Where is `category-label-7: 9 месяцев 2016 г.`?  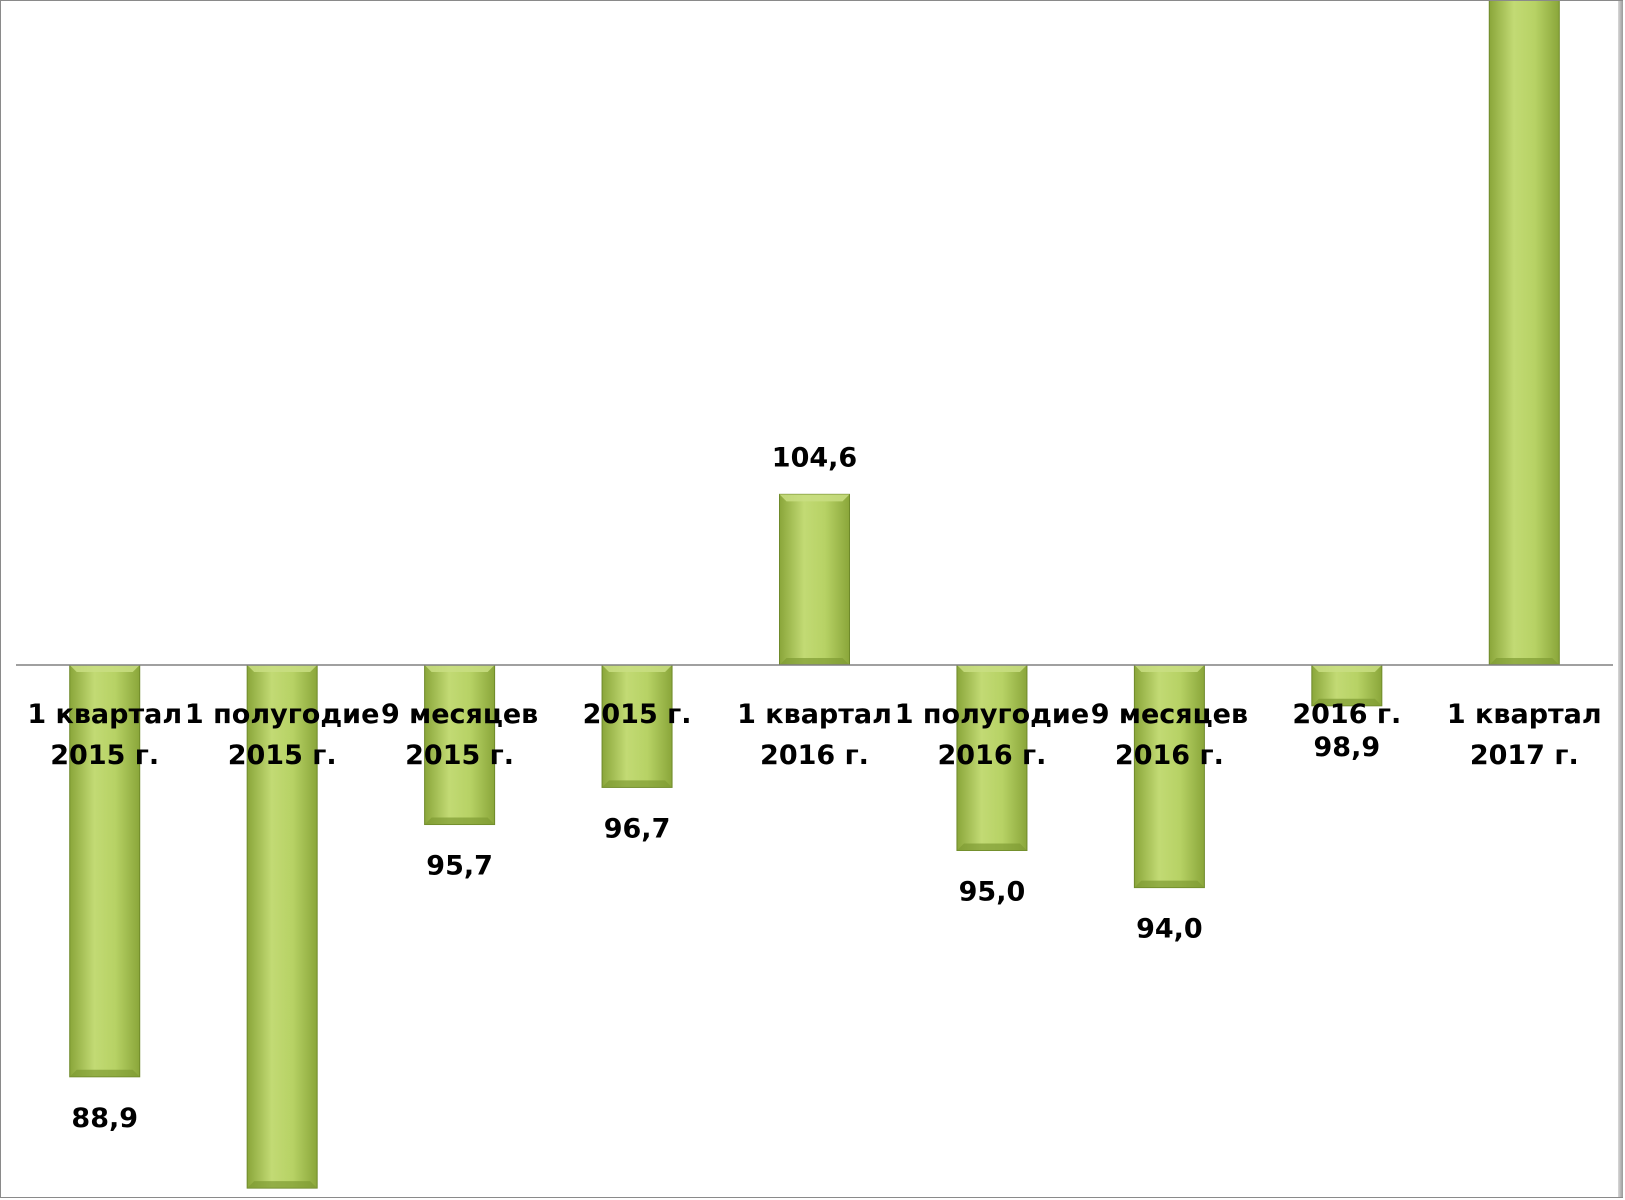
category-label-7: 9 месяцев 2016 г. is located at coordinates (1169, 735).